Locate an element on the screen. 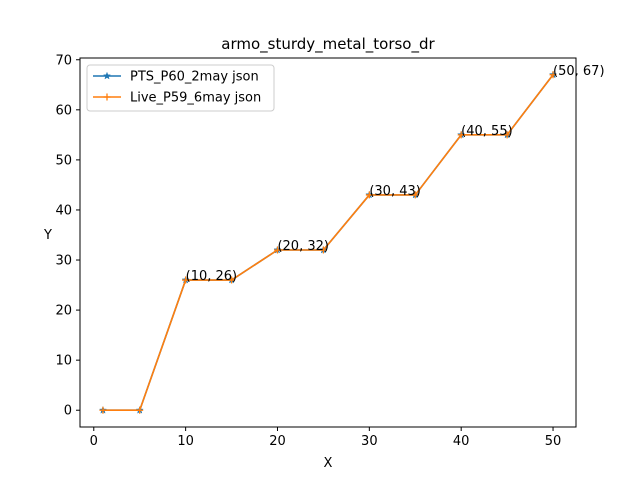 The width and height of the screenshot is (640, 480). x-tick-label: 30 is located at coordinates (369, 441).